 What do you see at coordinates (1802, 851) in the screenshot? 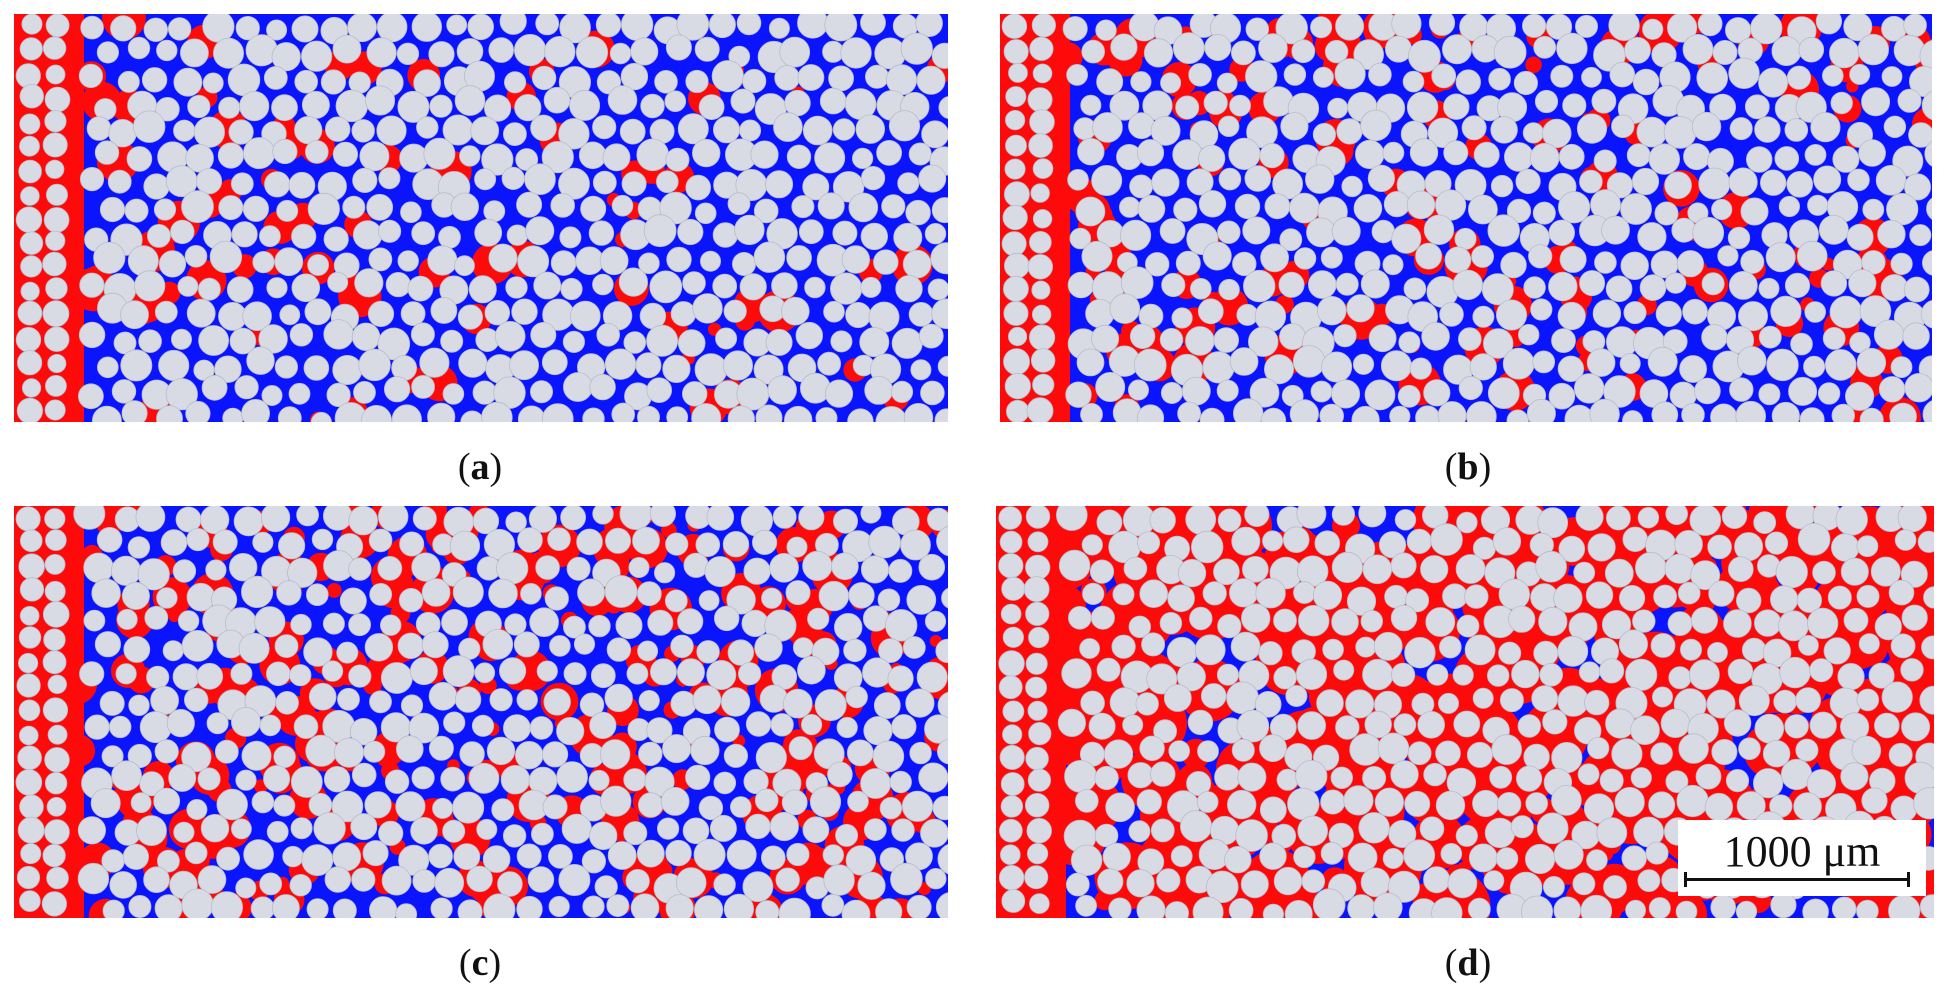
I see `scale-bar-label: 1000 μm` at bounding box center [1802, 851].